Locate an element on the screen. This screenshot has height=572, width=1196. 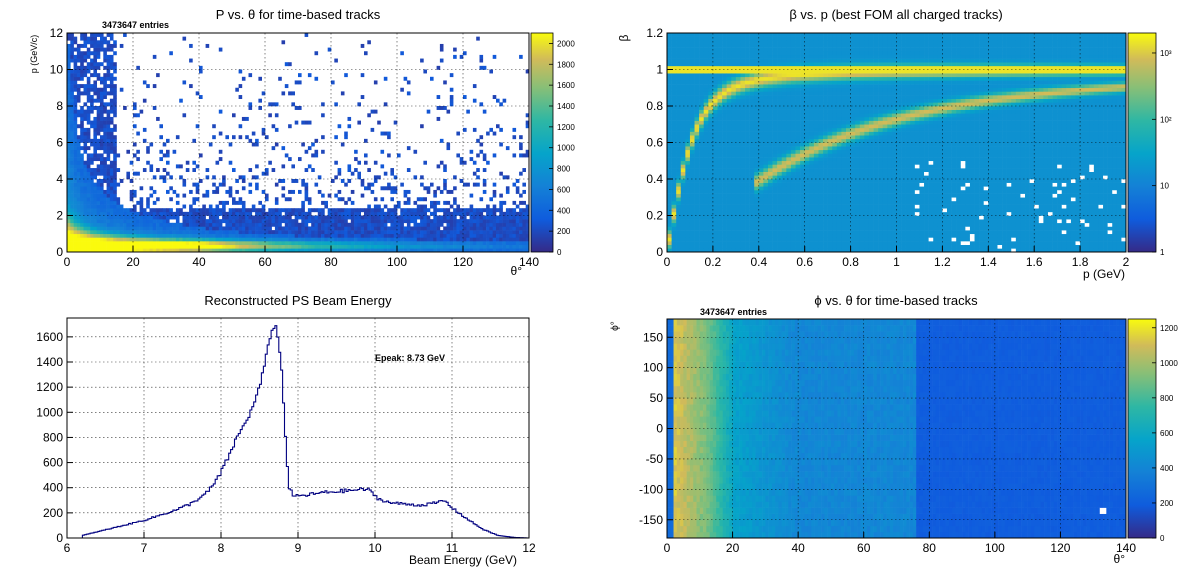
y-axis-label: p (GeV/c) is located at coordinates (34, 54).